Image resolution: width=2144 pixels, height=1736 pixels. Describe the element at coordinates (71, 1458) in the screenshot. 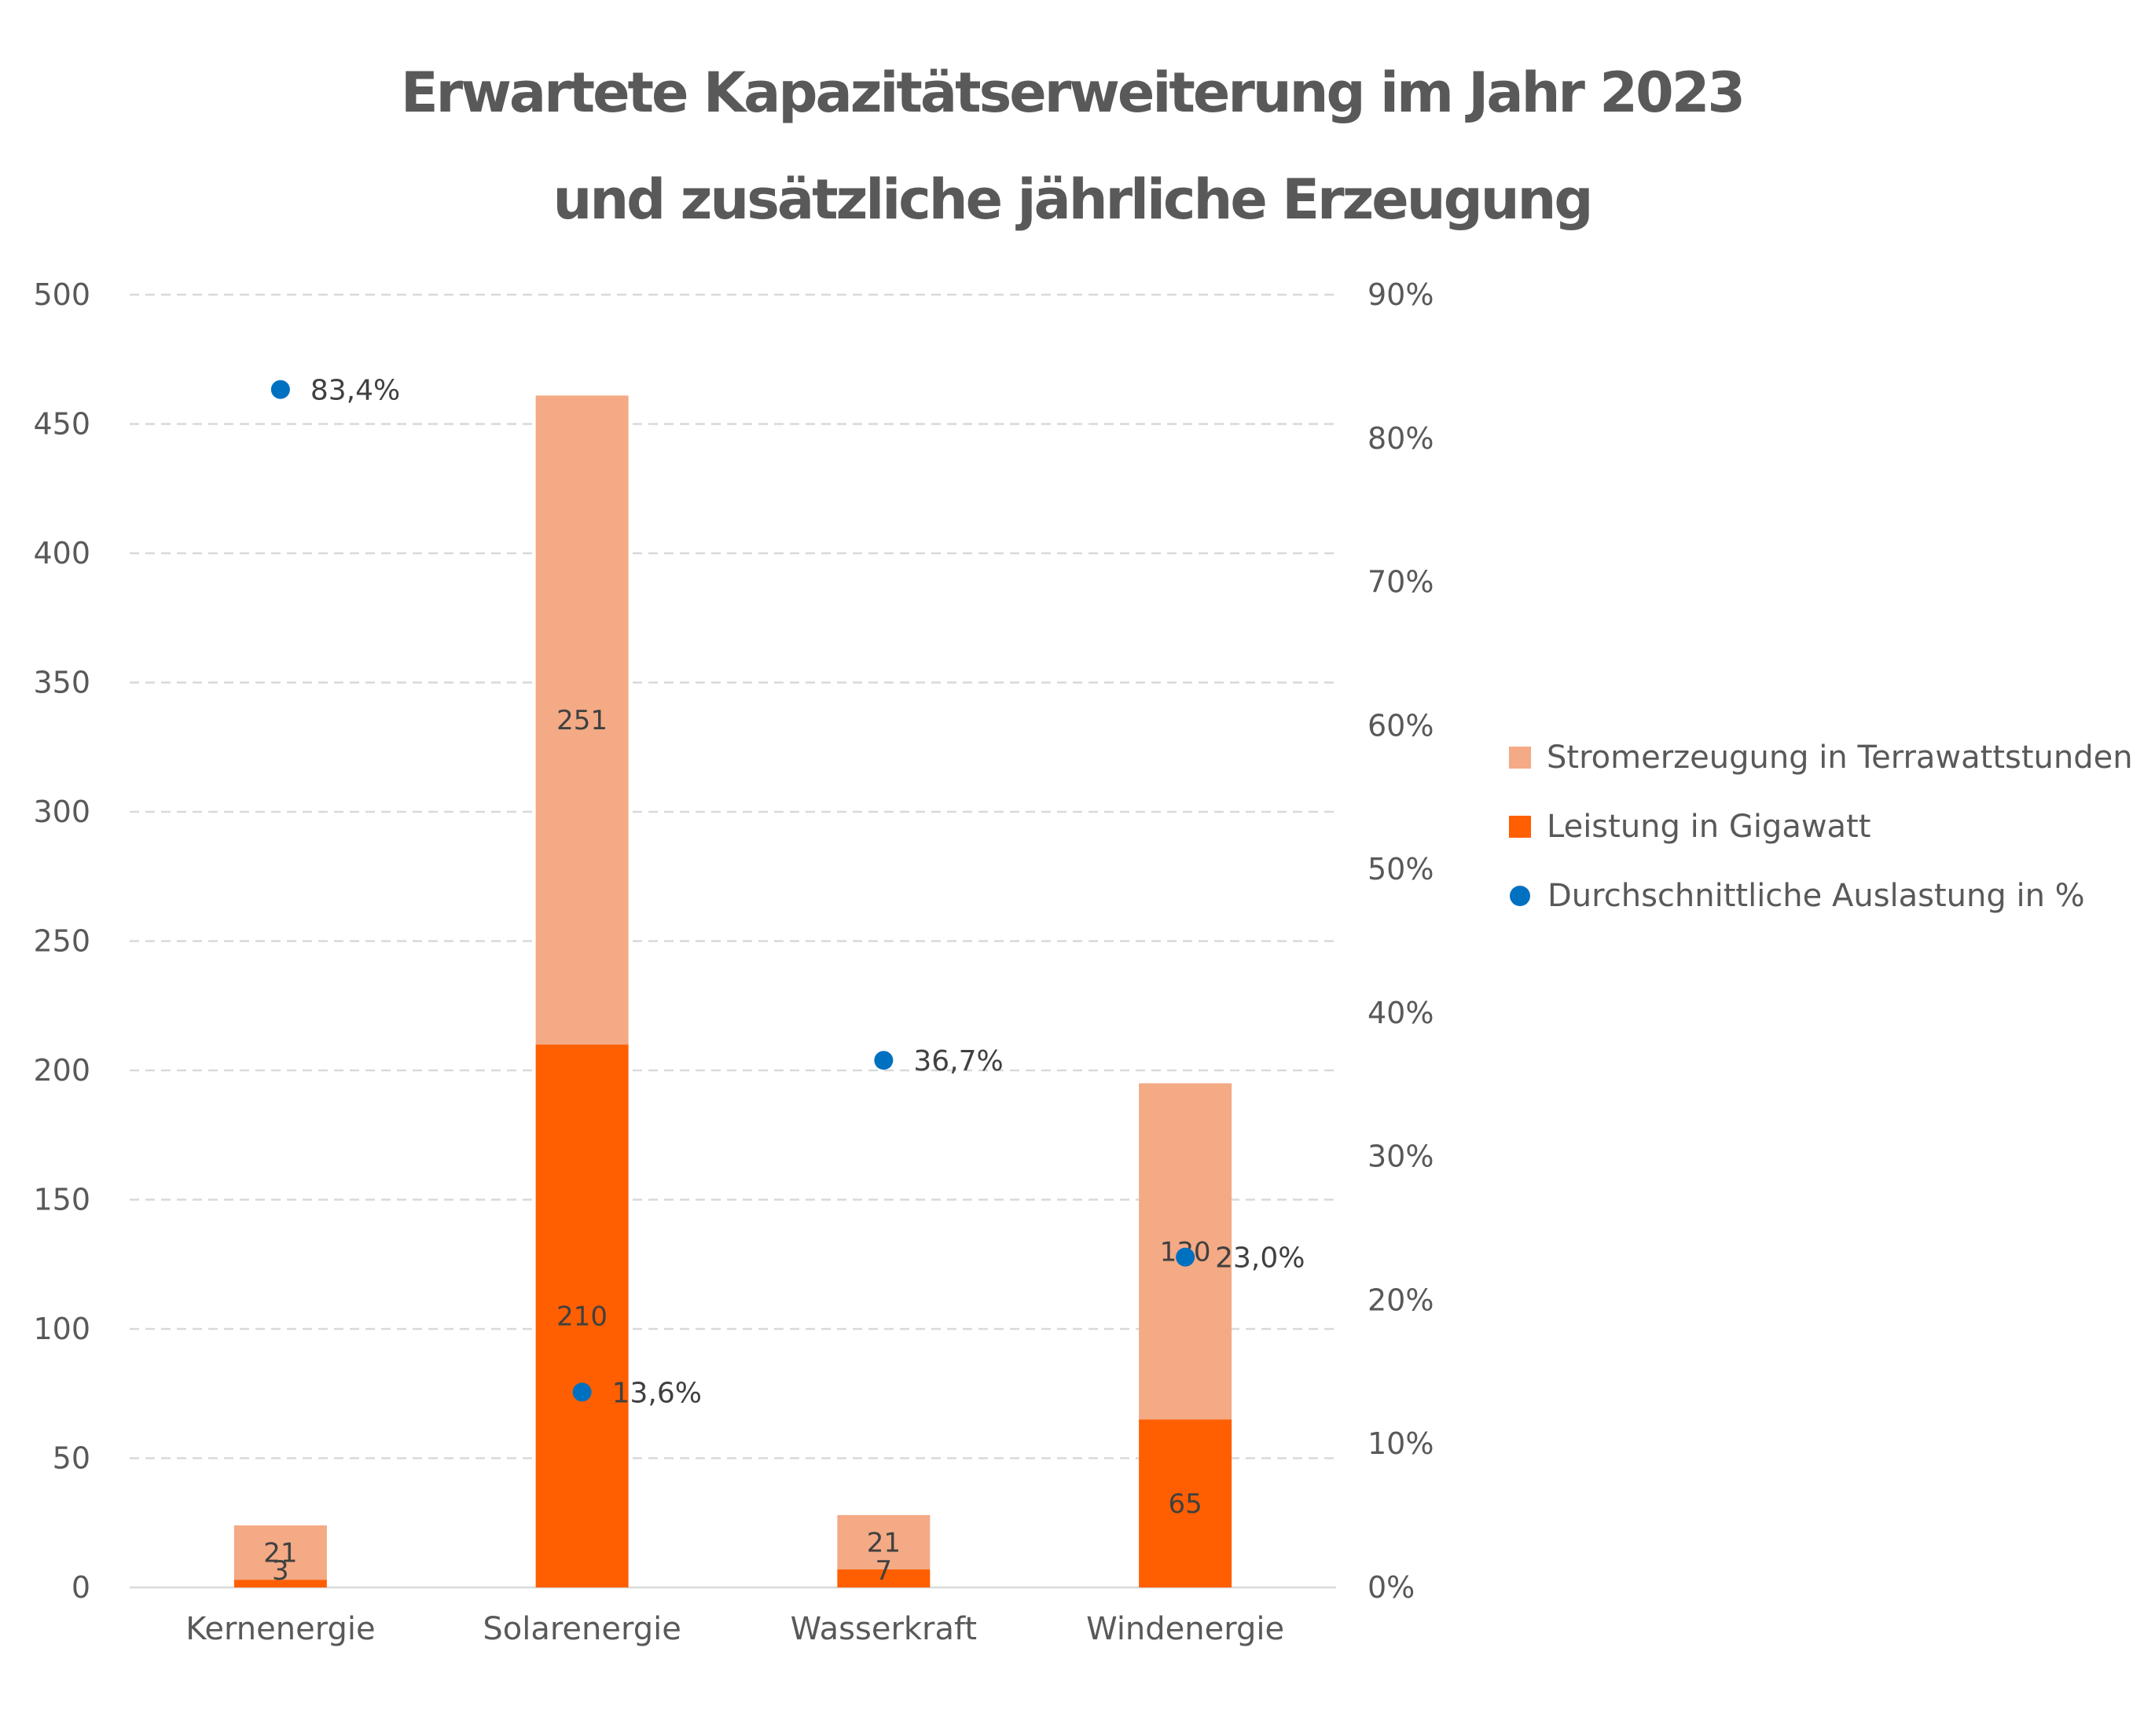

I see `left-axis-tick-label: 50` at that location.